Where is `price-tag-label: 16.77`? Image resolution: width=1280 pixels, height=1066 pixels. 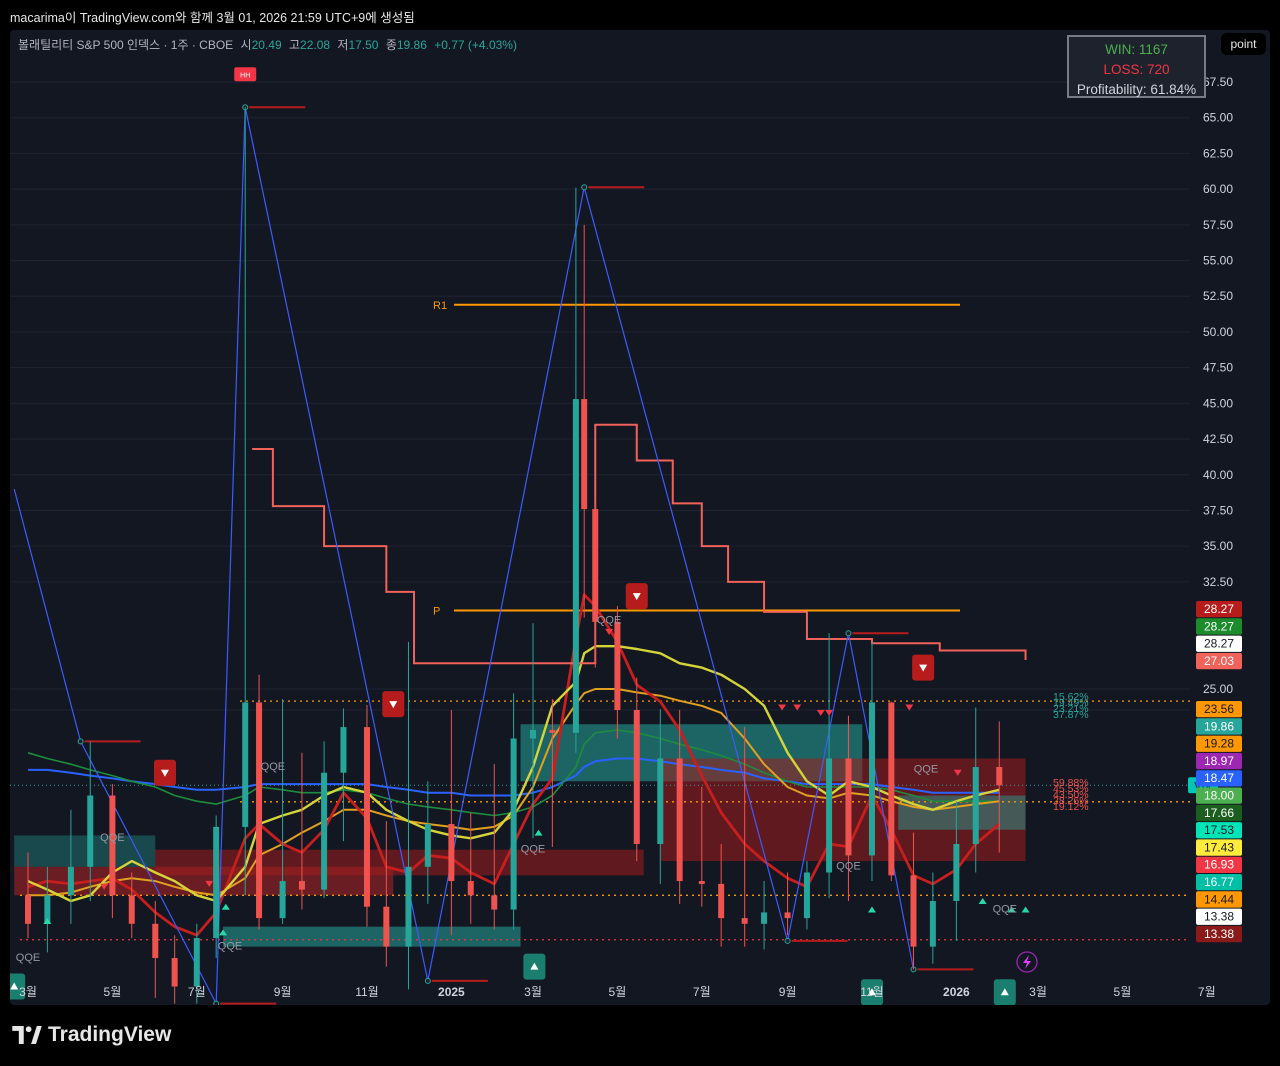
price-tag-label: 16.77 is located at coordinates (1219, 882).